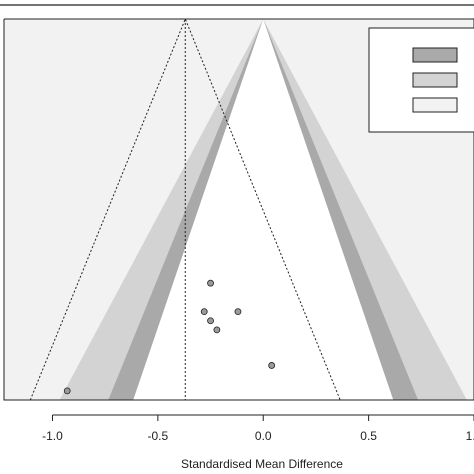 The height and width of the screenshot is (474, 474). What do you see at coordinates (158, 436) in the screenshot?
I see `x-tick-label-2: -0.5` at bounding box center [158, 436].